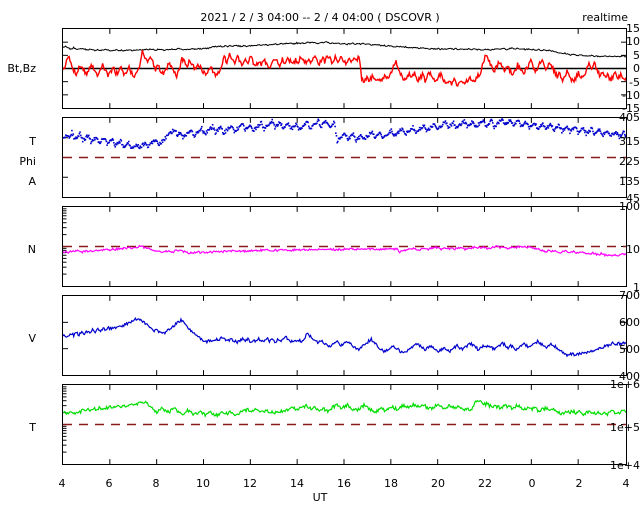 This screenshot has height=512, width=640. What do you see at coordinates (631, 108) in the screenshot?
I see `ytick-bt-m15: -15` at bounding box center [631, 108].